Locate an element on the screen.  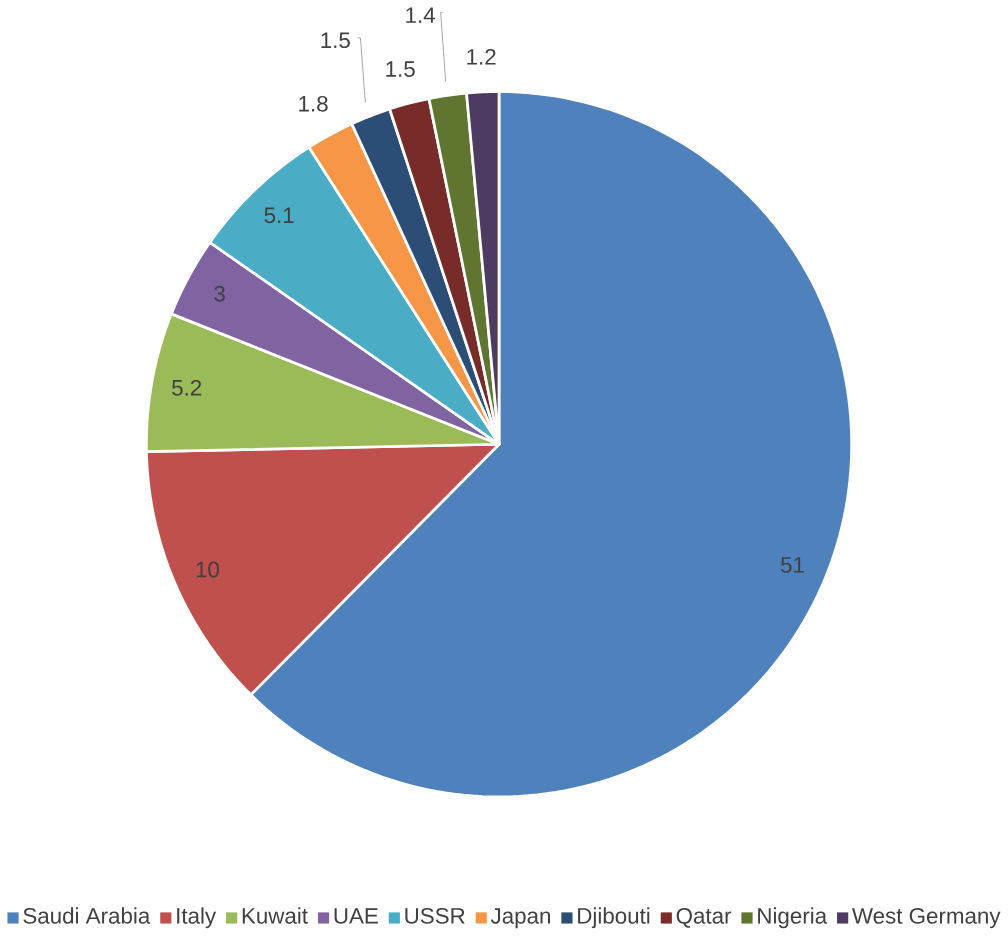
data-label: 1.2 is located at coordinates (481, 57).